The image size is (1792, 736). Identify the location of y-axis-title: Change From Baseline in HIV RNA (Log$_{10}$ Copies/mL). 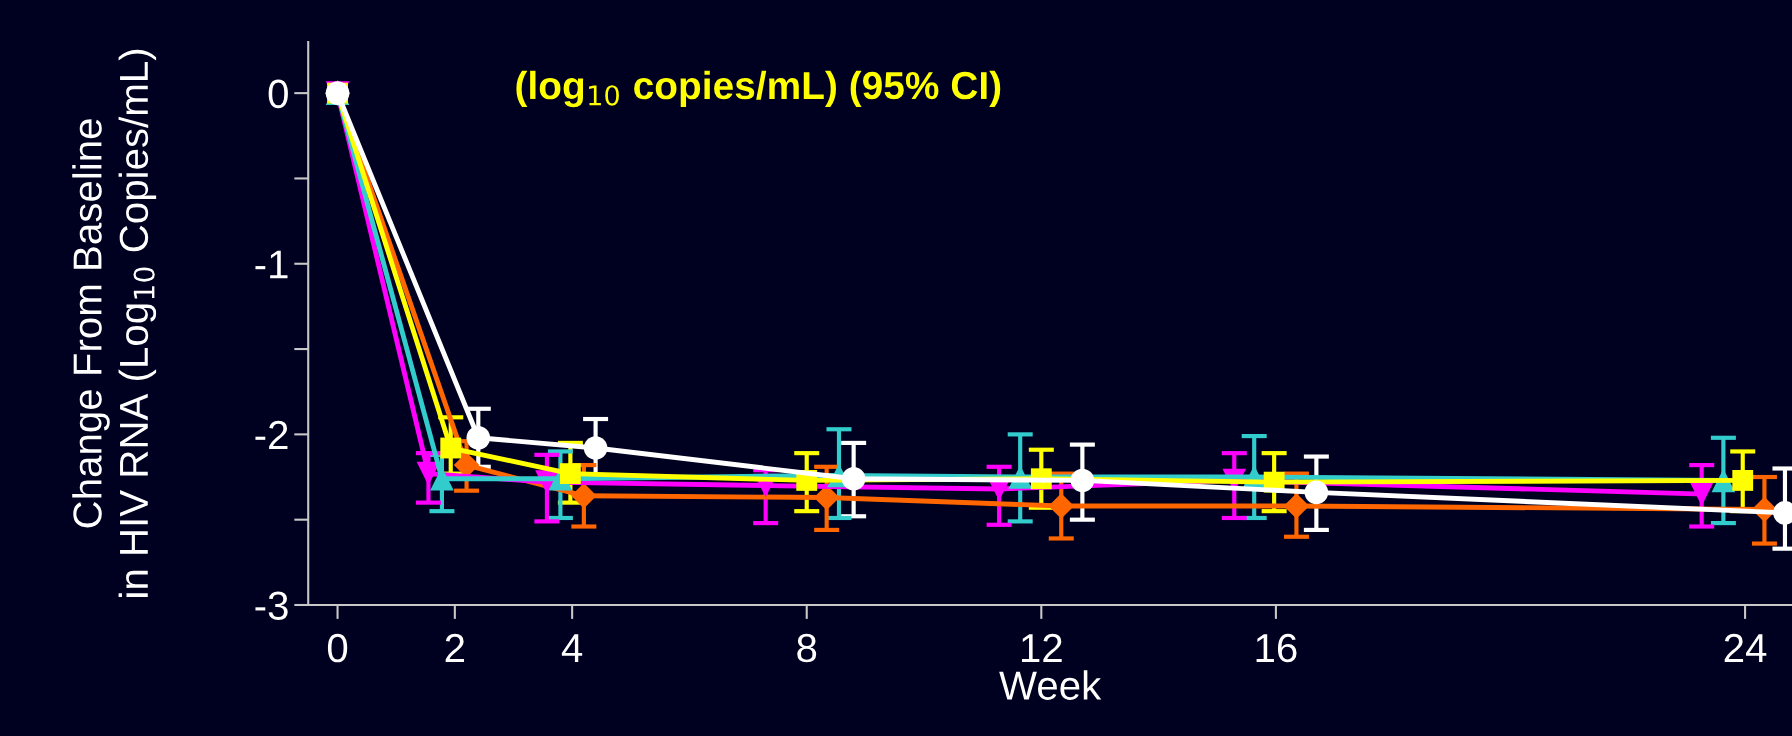
(114, 323).